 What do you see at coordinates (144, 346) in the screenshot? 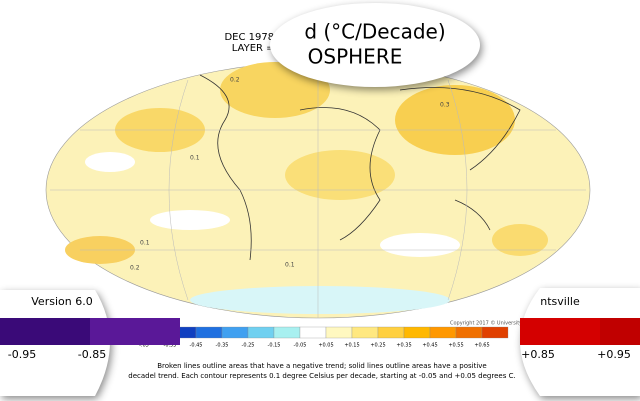
I see `colorbar-label: -.65` at bounding box center [144, 346].